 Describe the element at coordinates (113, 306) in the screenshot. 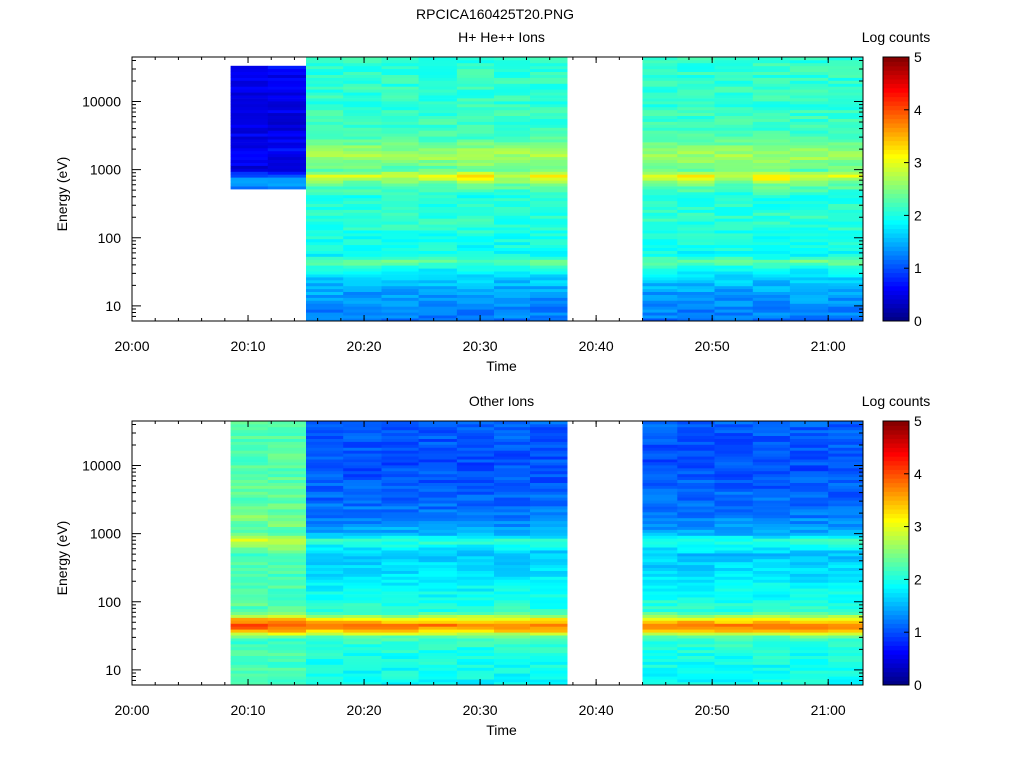

I see `y-tick-label: 10` at that location.